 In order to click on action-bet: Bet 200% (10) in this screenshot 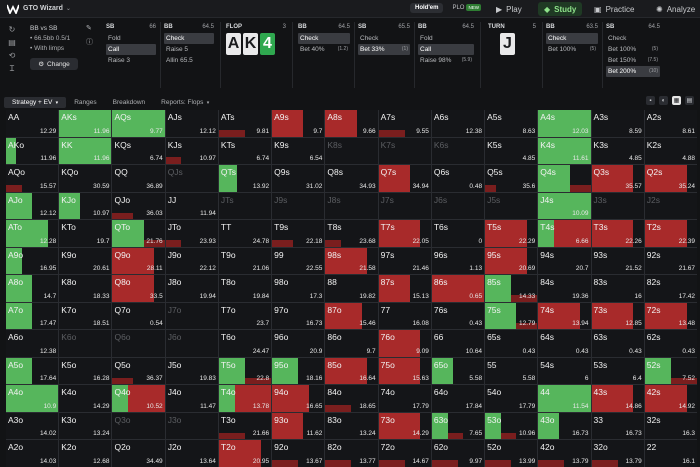, I will do `click(633, 71)`.